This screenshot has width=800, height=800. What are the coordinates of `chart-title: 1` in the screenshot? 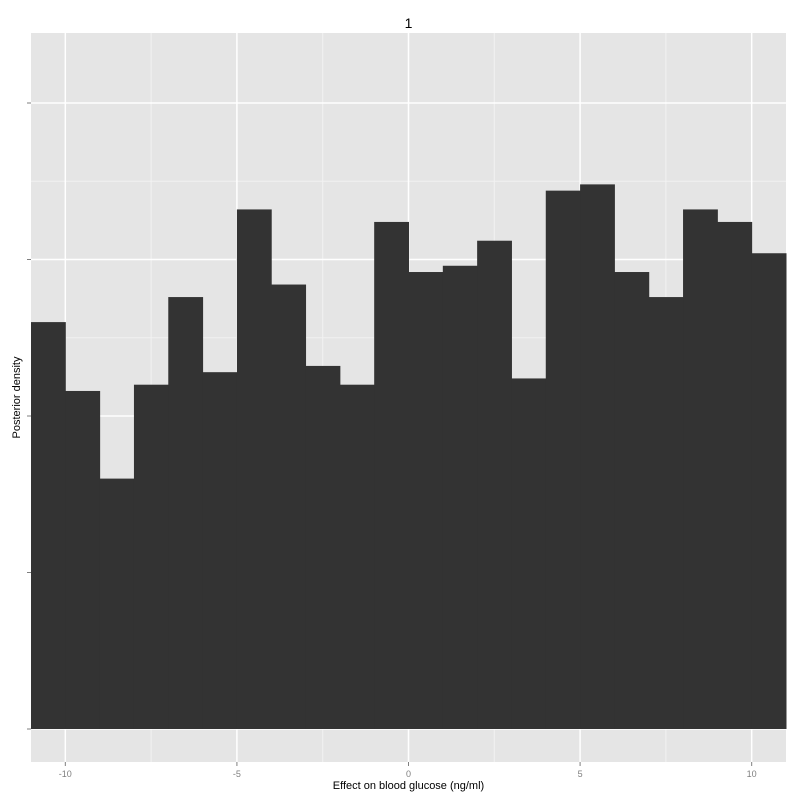 It's located at (409, 23).